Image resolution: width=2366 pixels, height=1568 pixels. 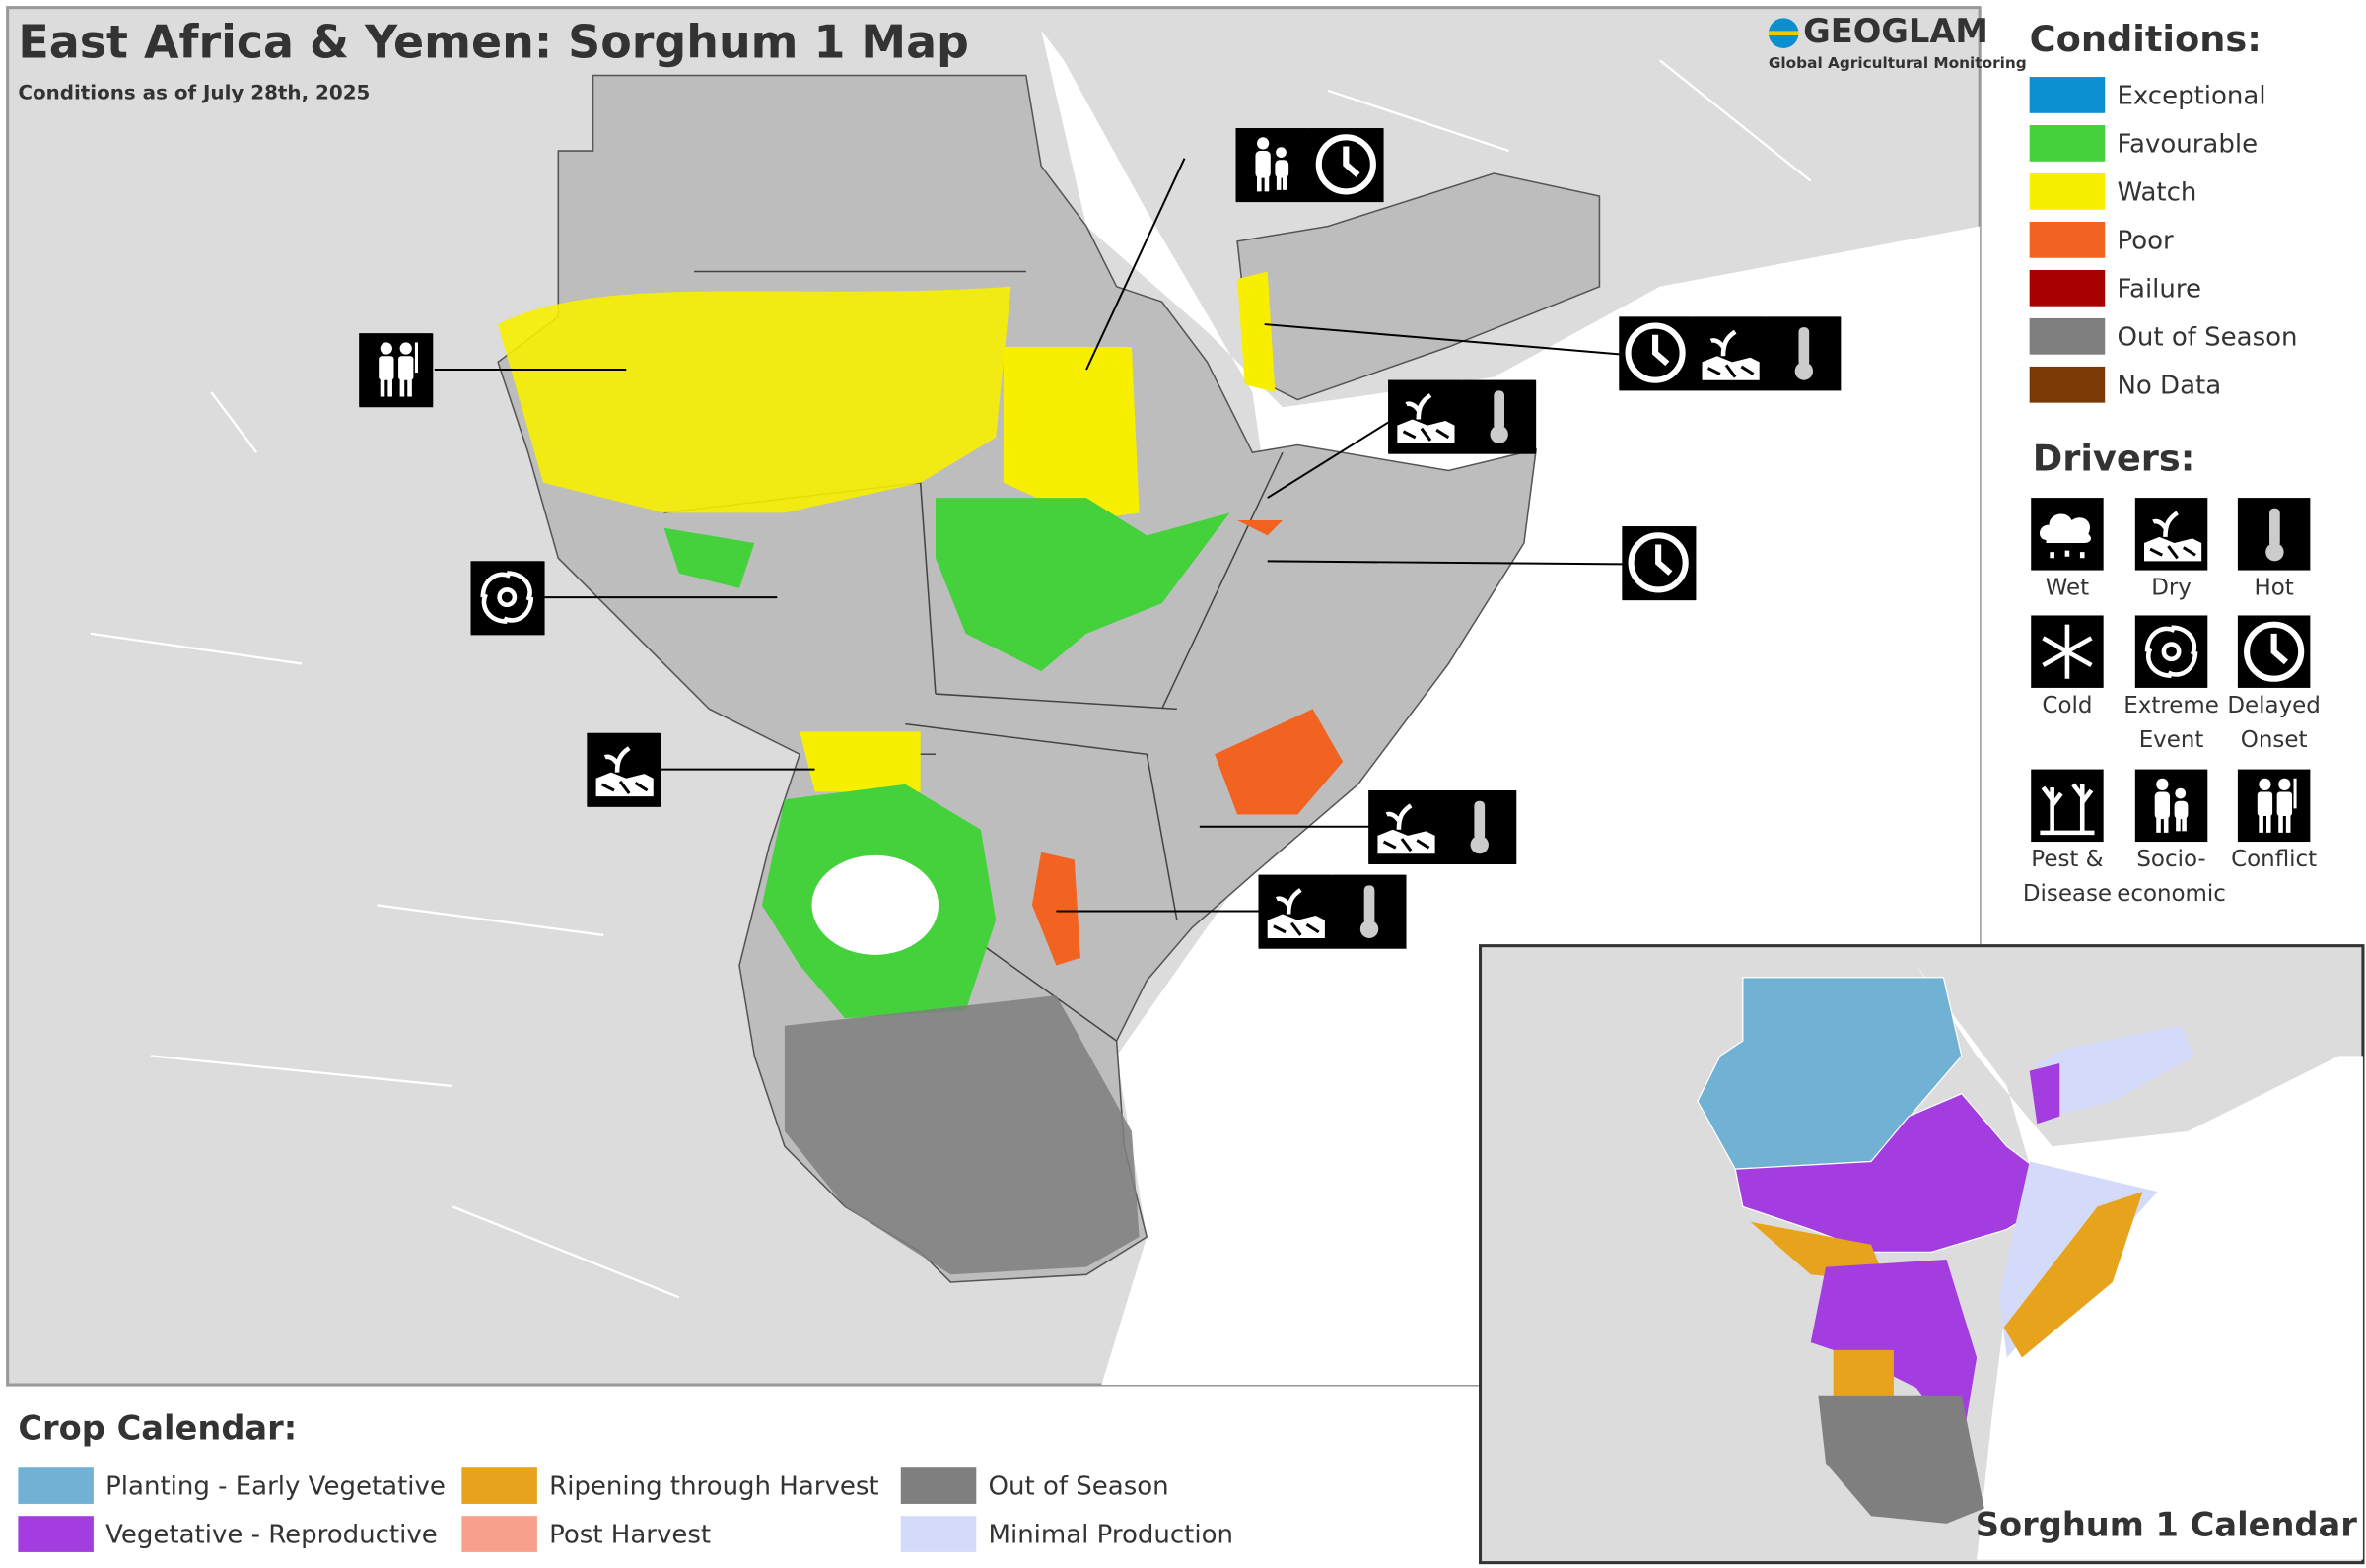 I want to click on calendar-label: Out of Season, so click(x=1079, y=1487).